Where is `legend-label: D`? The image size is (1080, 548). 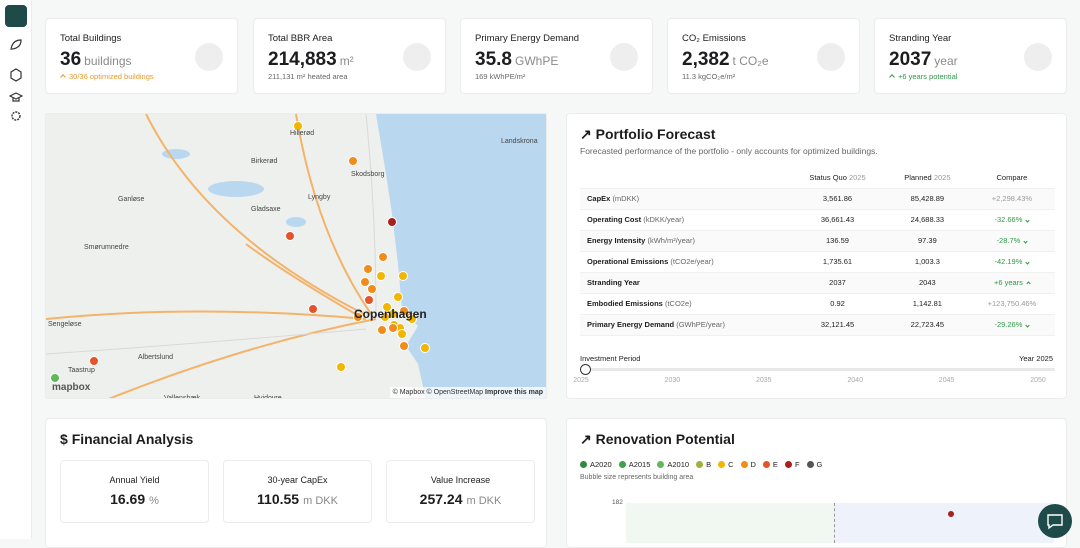
legend-label: D is located at coordinates (753, 464).